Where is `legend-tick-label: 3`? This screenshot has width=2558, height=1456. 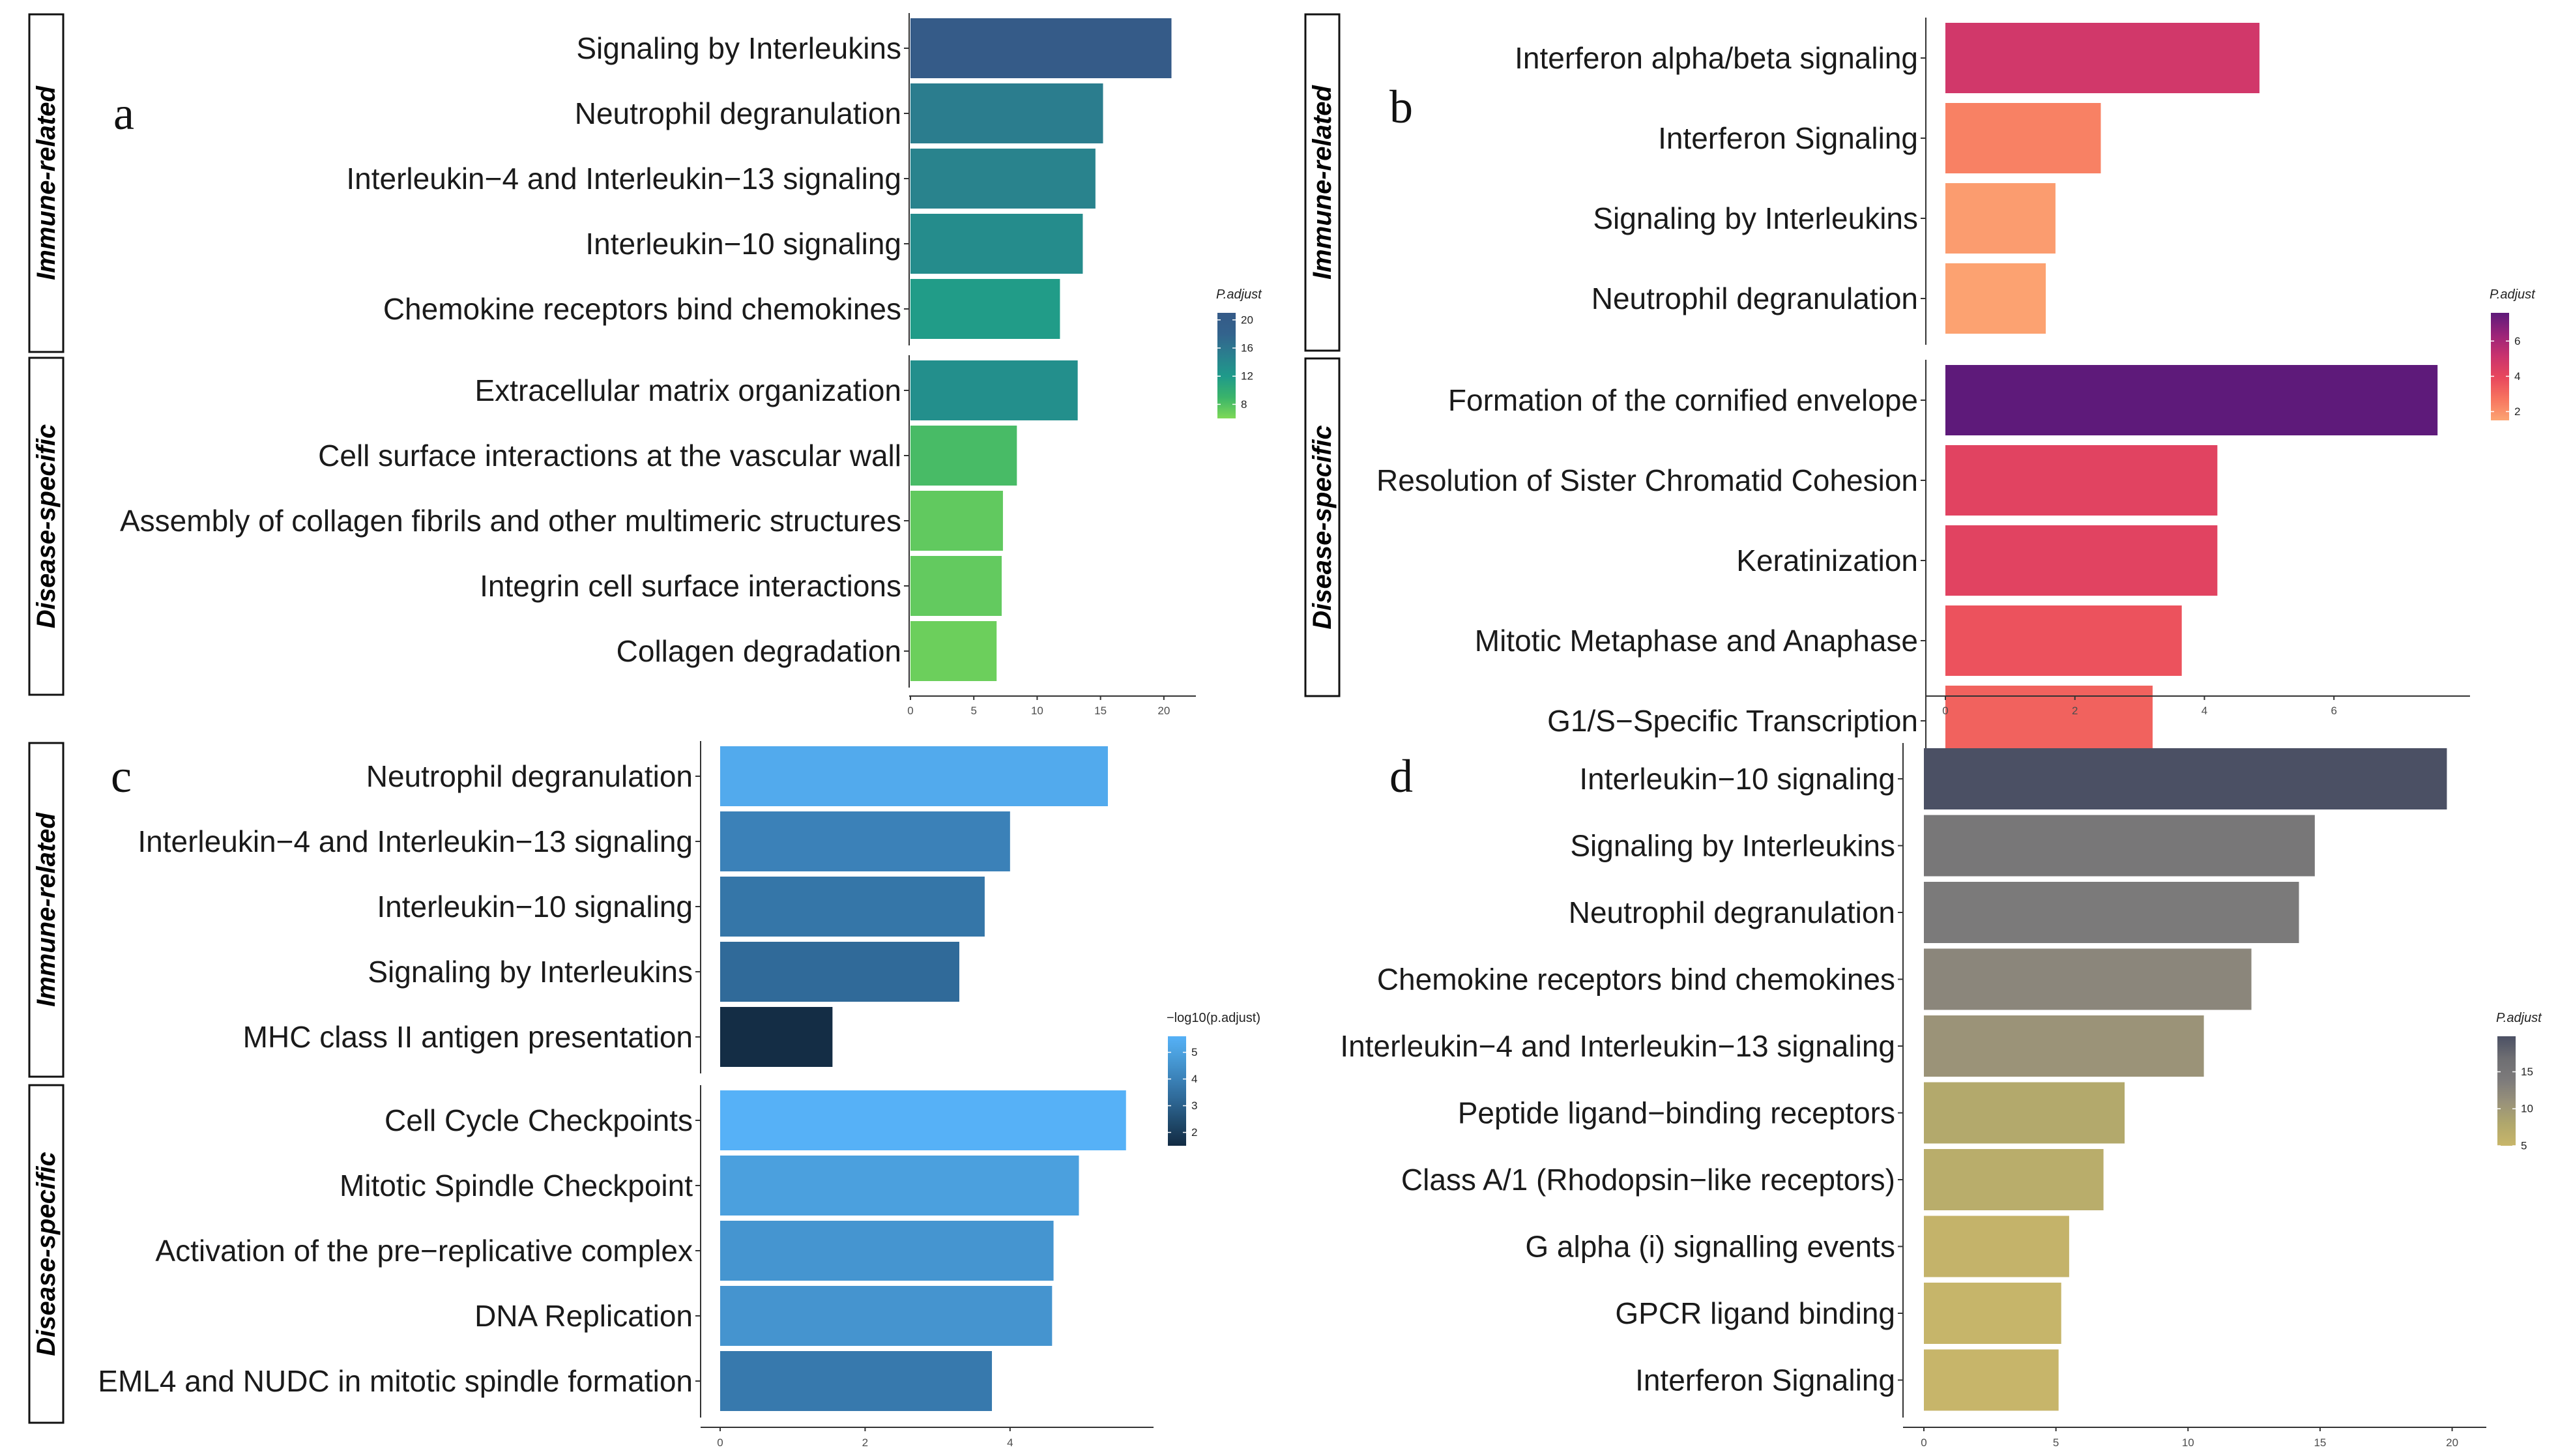
legend-tick-label: 3 is located at coordinates (1194, 1105).